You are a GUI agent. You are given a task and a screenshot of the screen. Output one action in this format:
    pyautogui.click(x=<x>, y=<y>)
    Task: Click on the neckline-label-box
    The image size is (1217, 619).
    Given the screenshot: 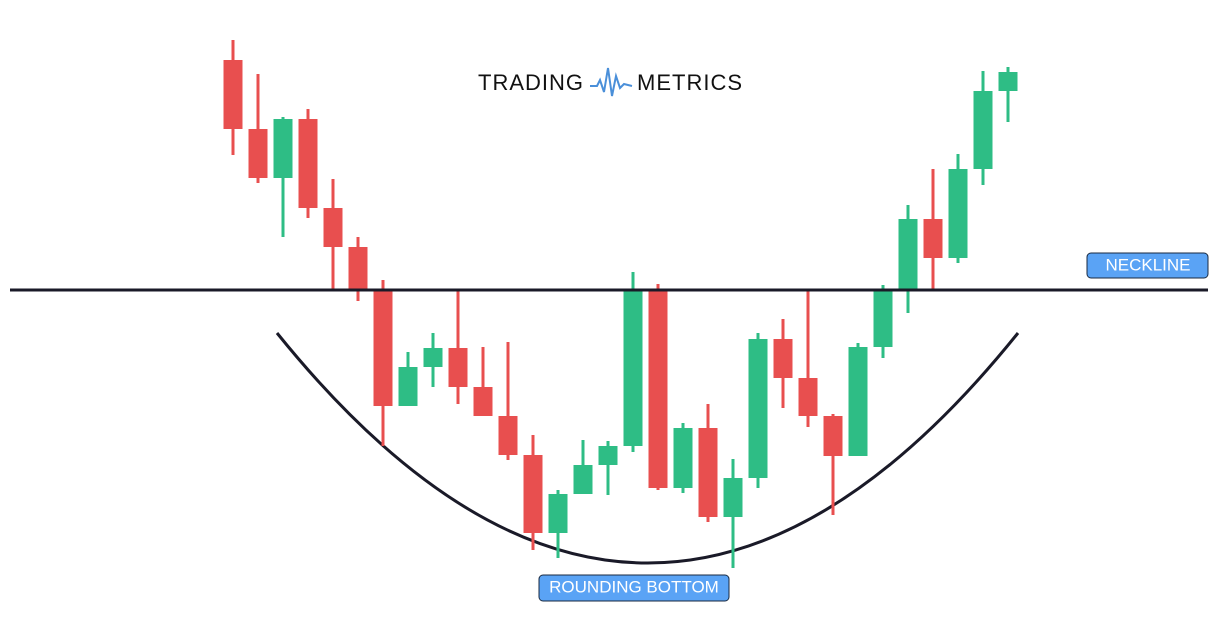 What is the action you would take?
    pyautogui.click(x=1147, y=265)
    